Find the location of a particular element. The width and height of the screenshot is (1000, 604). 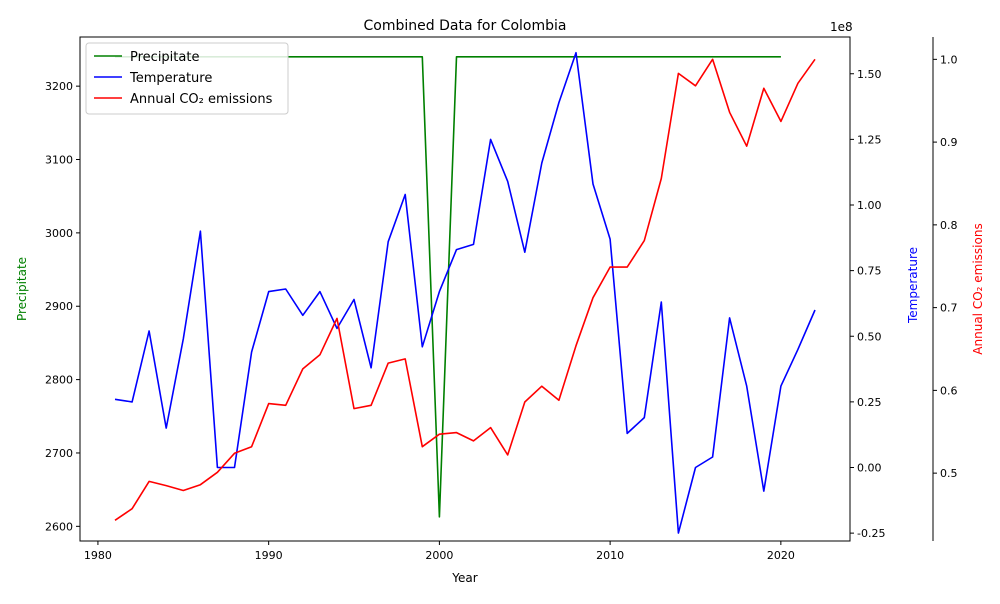

y-right1-tick-label-3: 0.50 is located at coordinates (869, 336).